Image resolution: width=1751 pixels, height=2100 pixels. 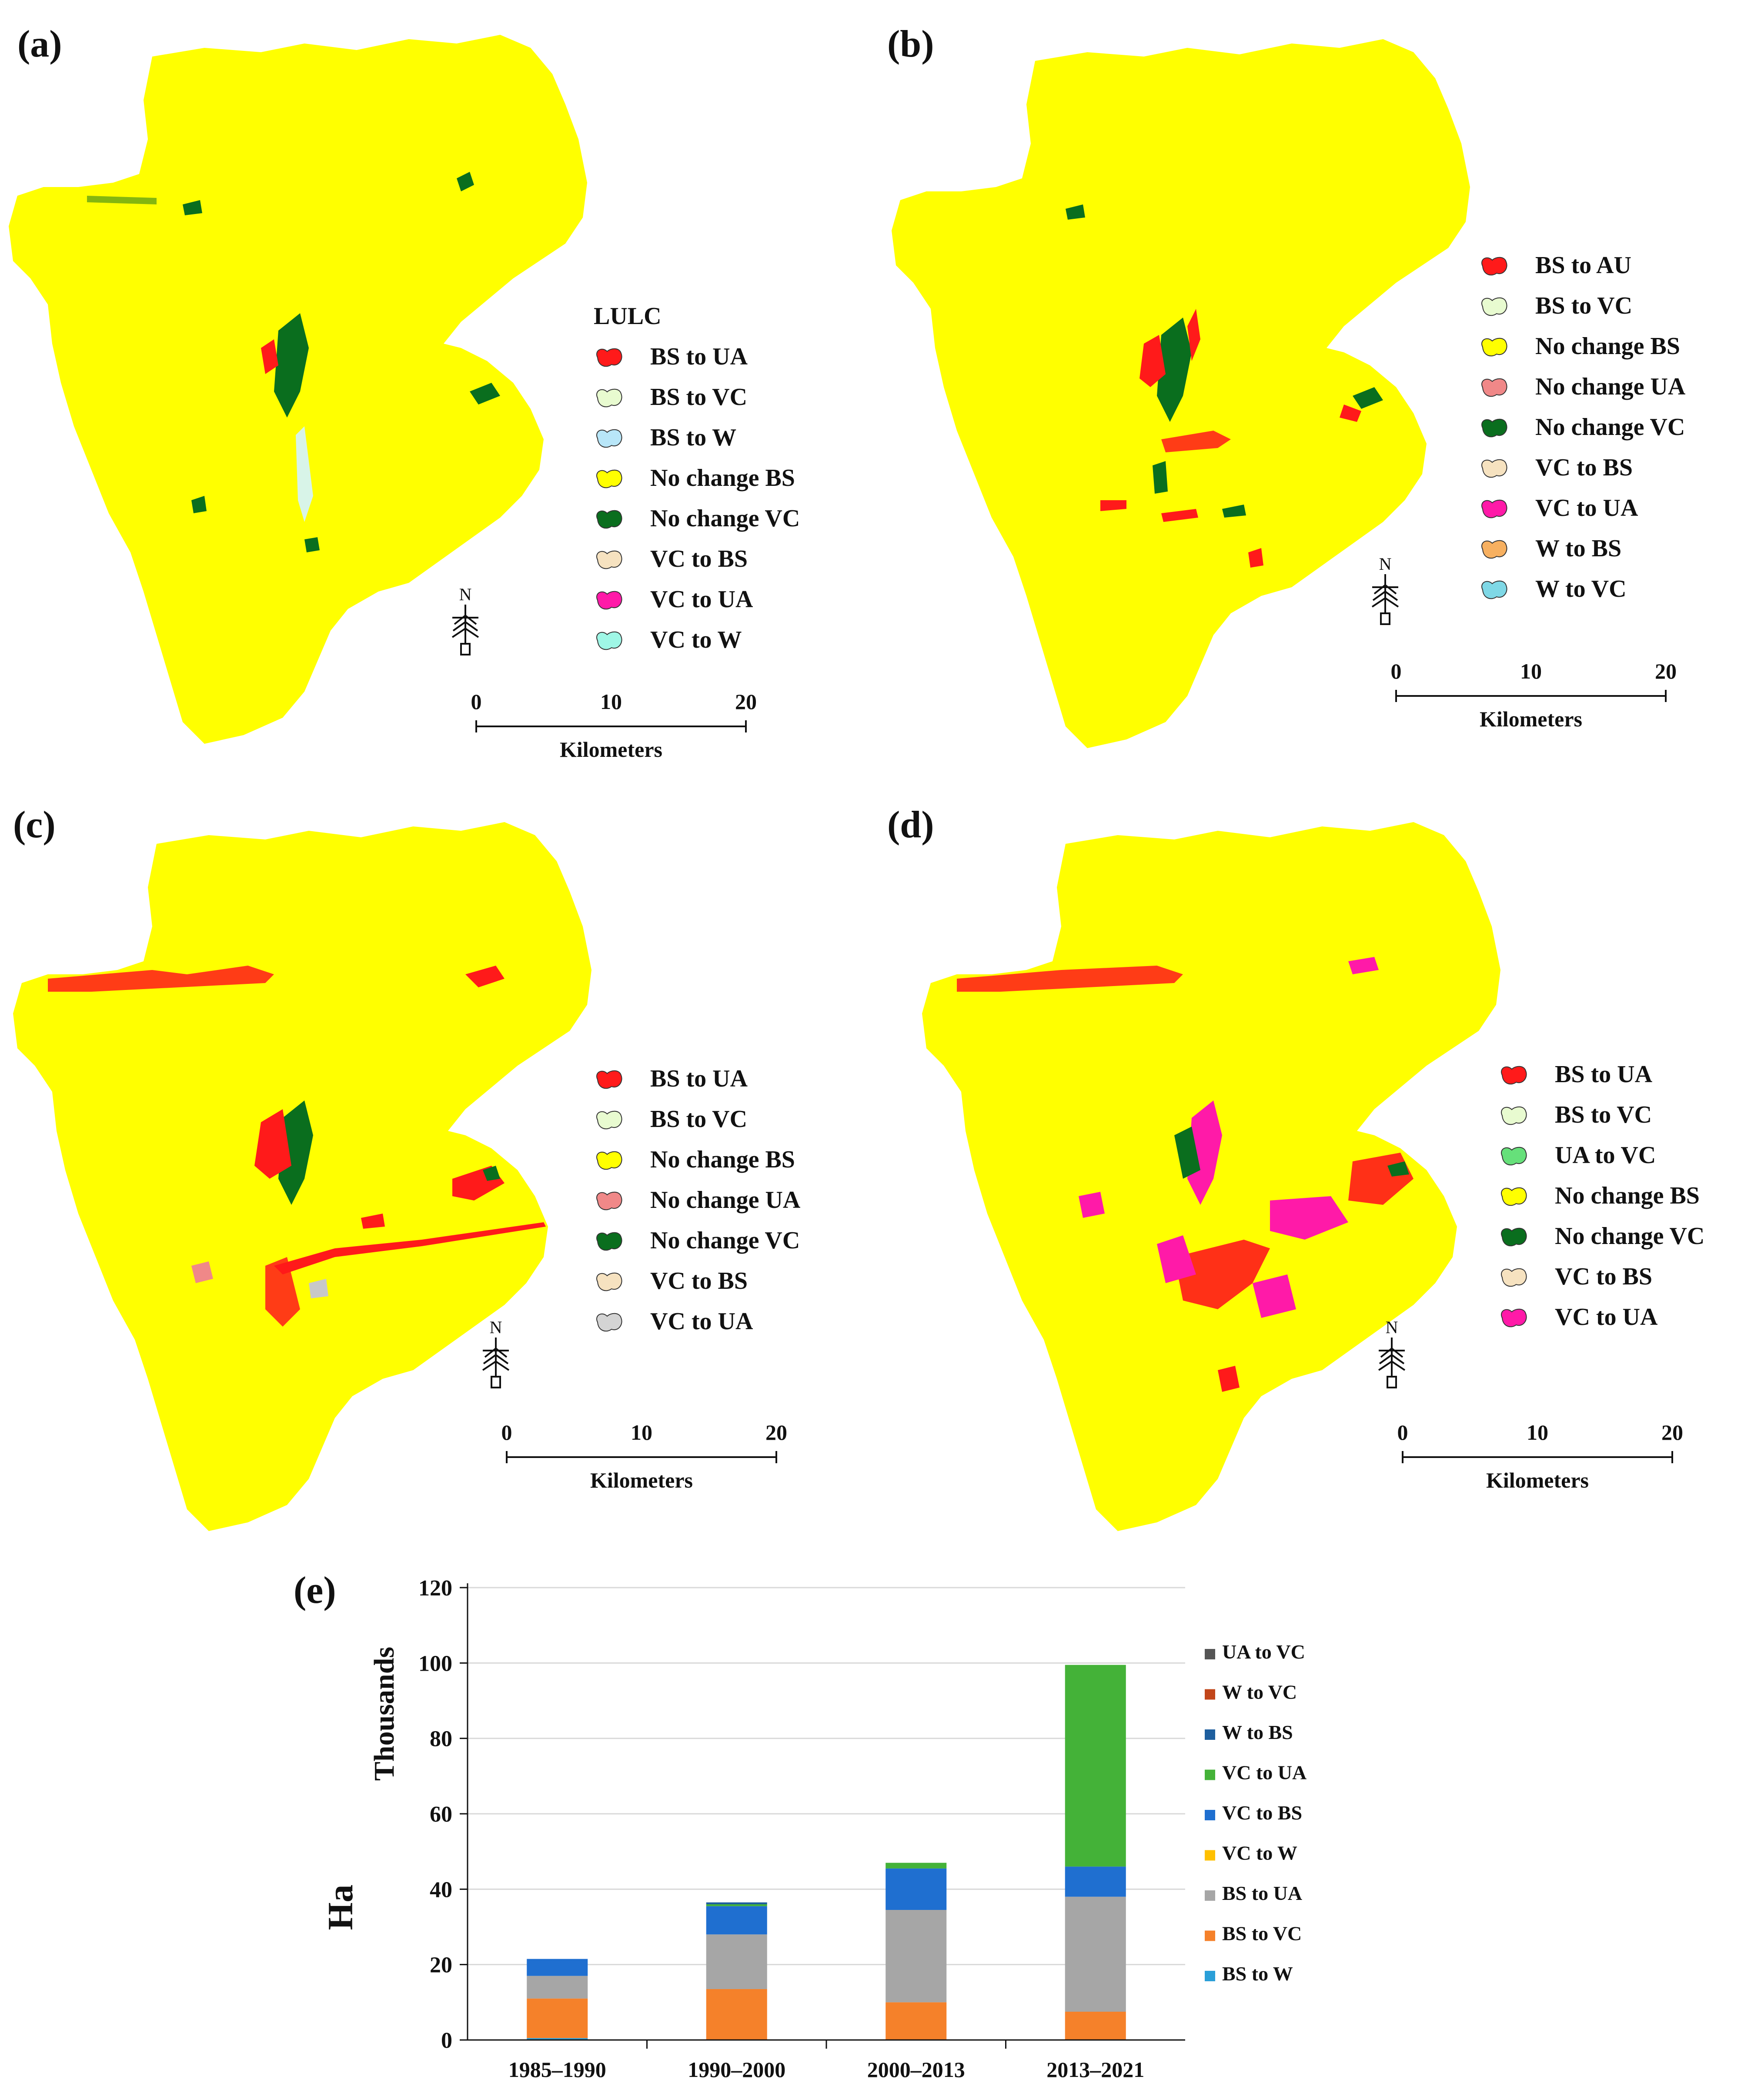 I want to click on x-tick-label: 2013–2021, so click(x=1095, y=2069).